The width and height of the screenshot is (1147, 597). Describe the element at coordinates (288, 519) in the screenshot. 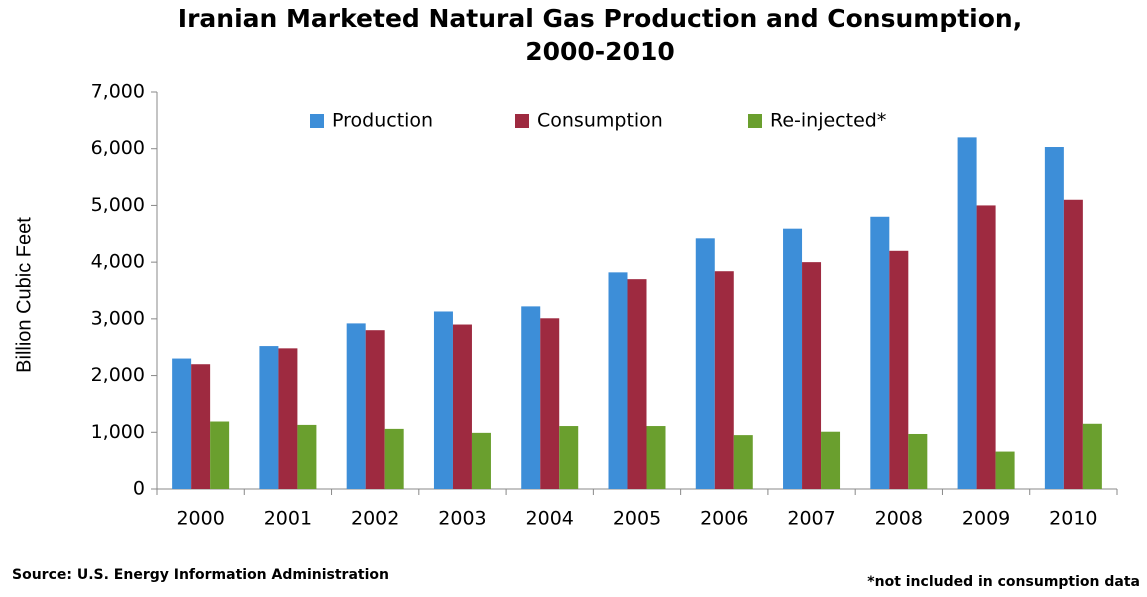

I see `x-tick-label: 2001` at that location.